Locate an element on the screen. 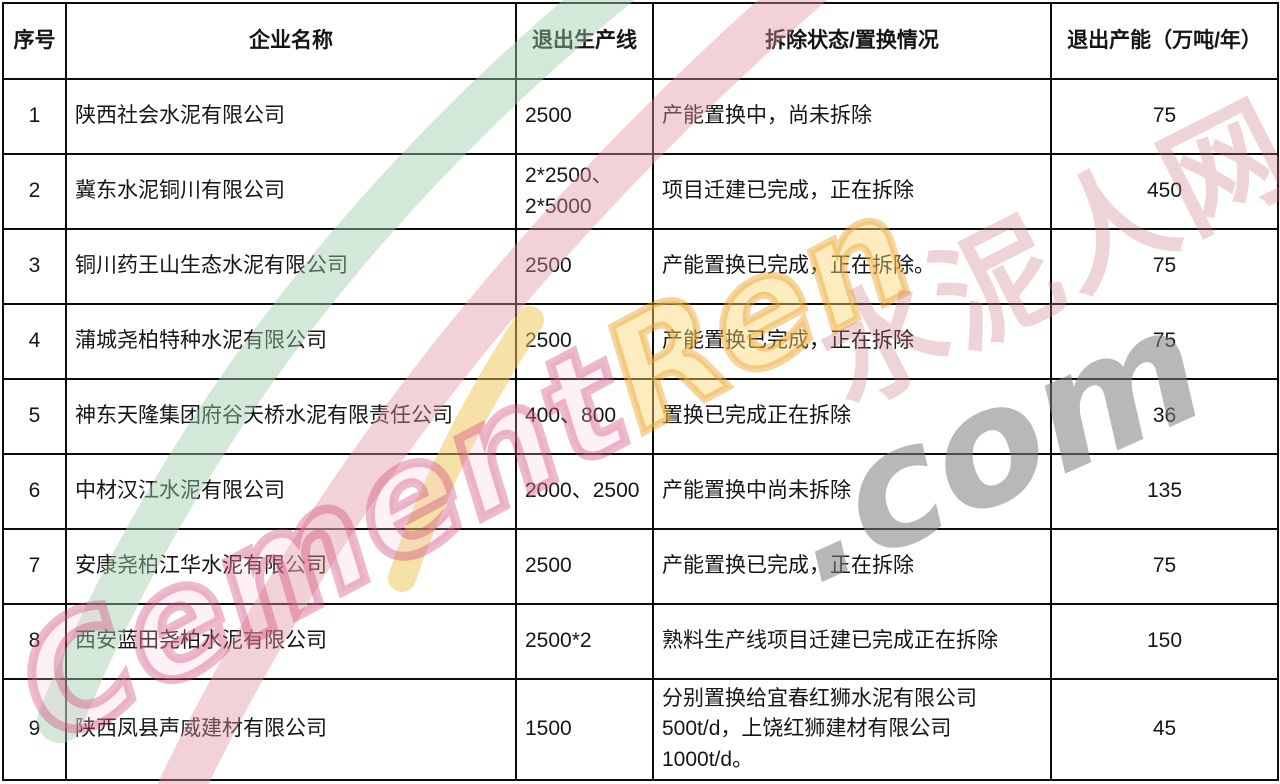 This screenshot has height=784, width=1280. serial-number-cell: 7 is located at coordinates (34, 566).